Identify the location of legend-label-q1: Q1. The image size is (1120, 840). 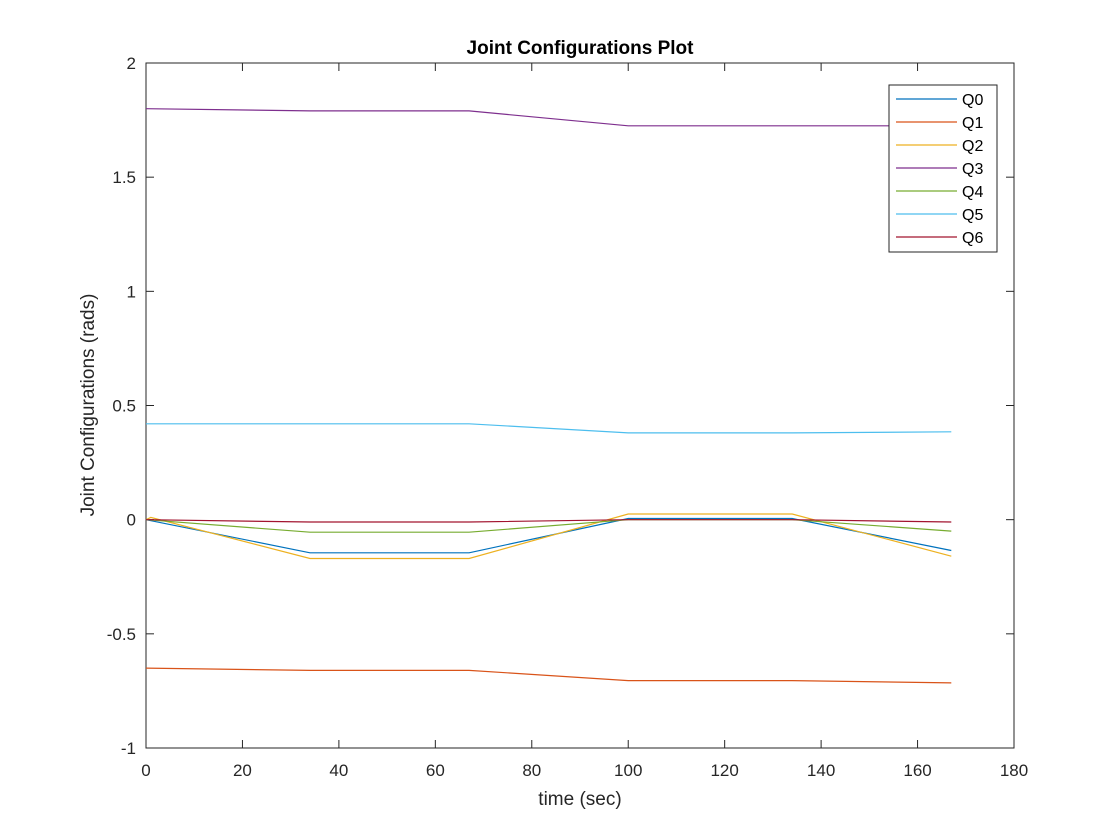
(972, 123).